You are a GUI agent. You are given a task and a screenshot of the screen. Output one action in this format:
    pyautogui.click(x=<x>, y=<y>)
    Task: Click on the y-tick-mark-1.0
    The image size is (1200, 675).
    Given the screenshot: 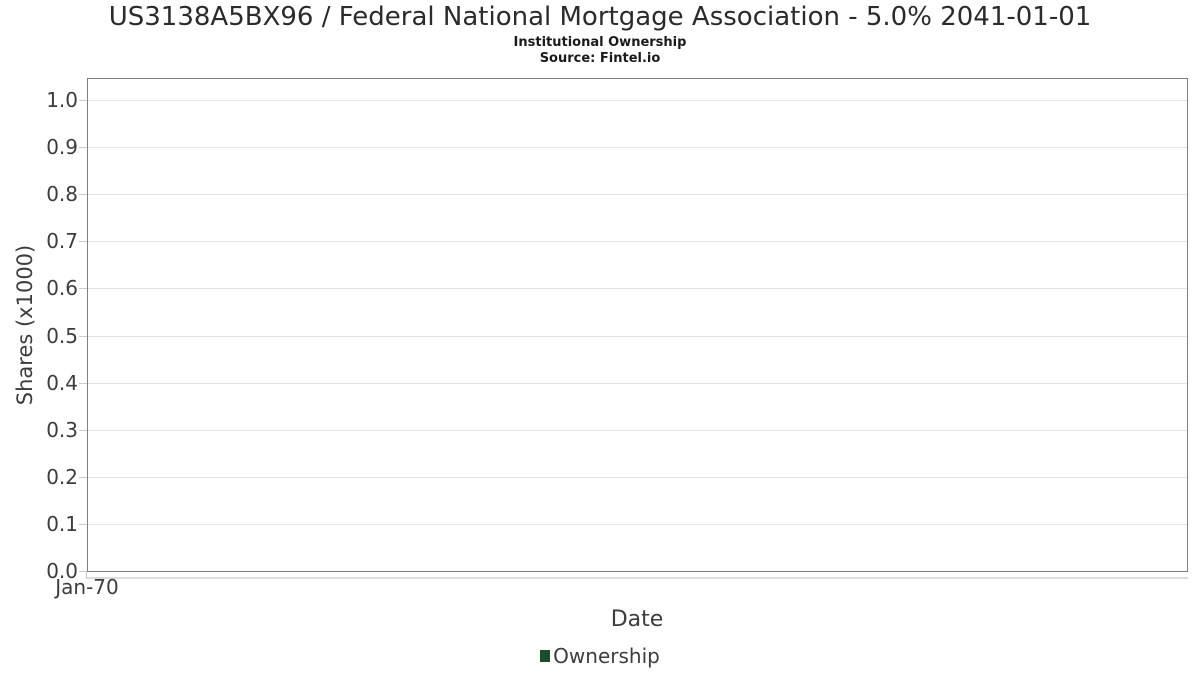 What is the action you would take?
    pyautogui.click(x=83, y=100)
    